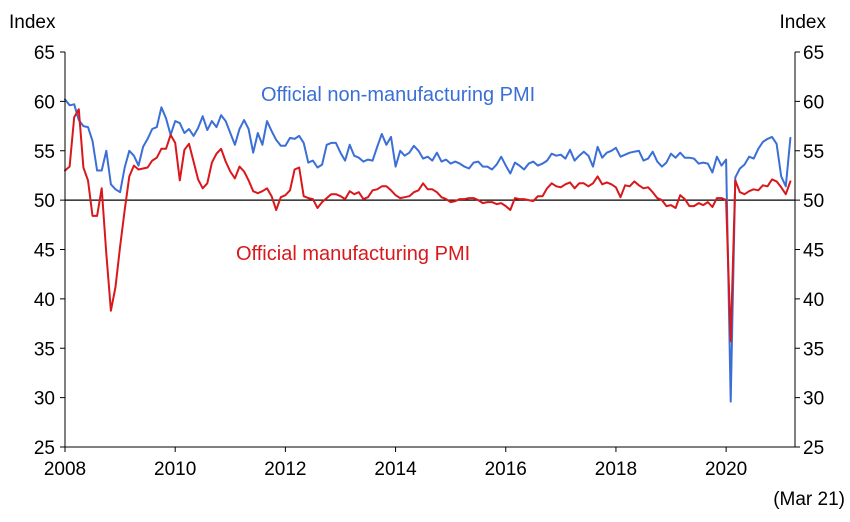 The image size is (850, 522). What do you see at coordinates (813, 102) in the screenshot?
I see `y-tick-label-right: 60` at bounding box center [813, 102].